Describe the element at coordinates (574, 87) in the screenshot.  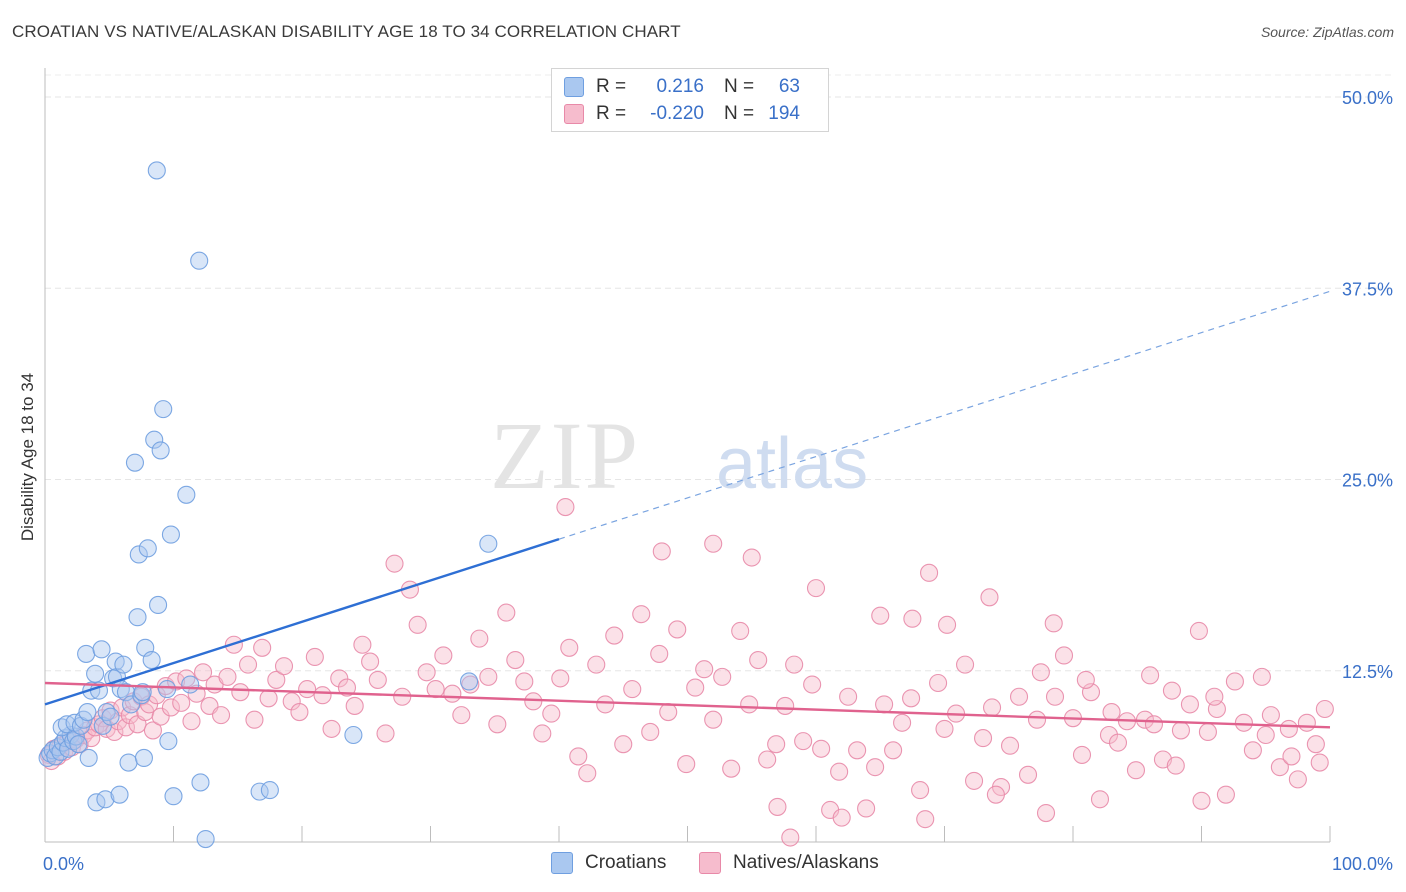
I see `legend-swatch-croatians` at that location.